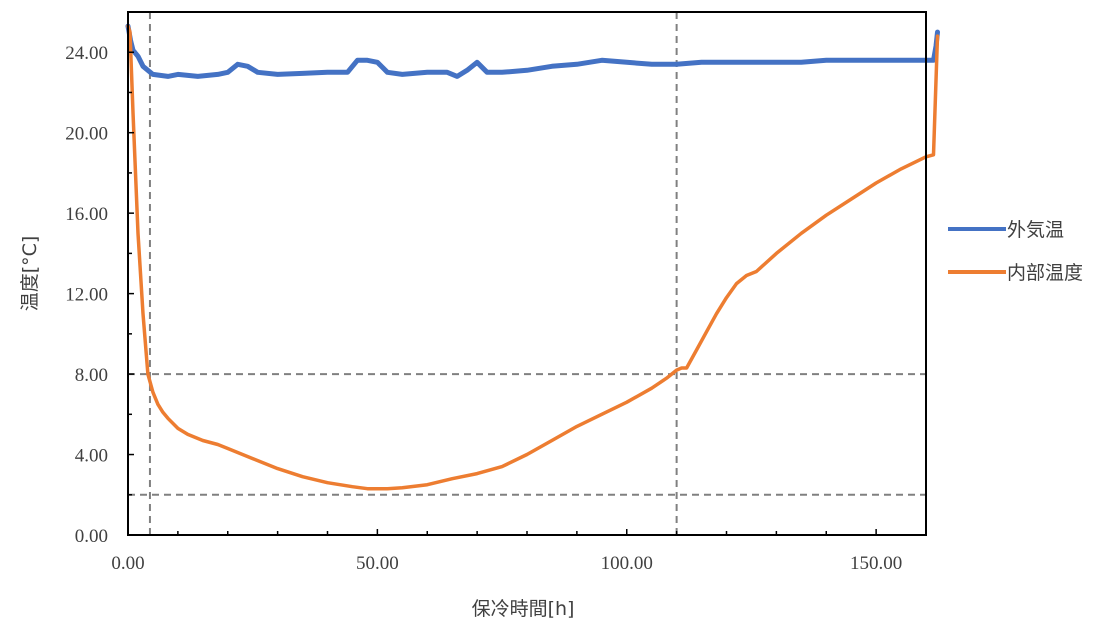 The image size is (1104, 629). What do you see at coordinates (86, 53) in the screenshot?
I see `y-tick-label: 24.00` at bounding box center [86, 53].